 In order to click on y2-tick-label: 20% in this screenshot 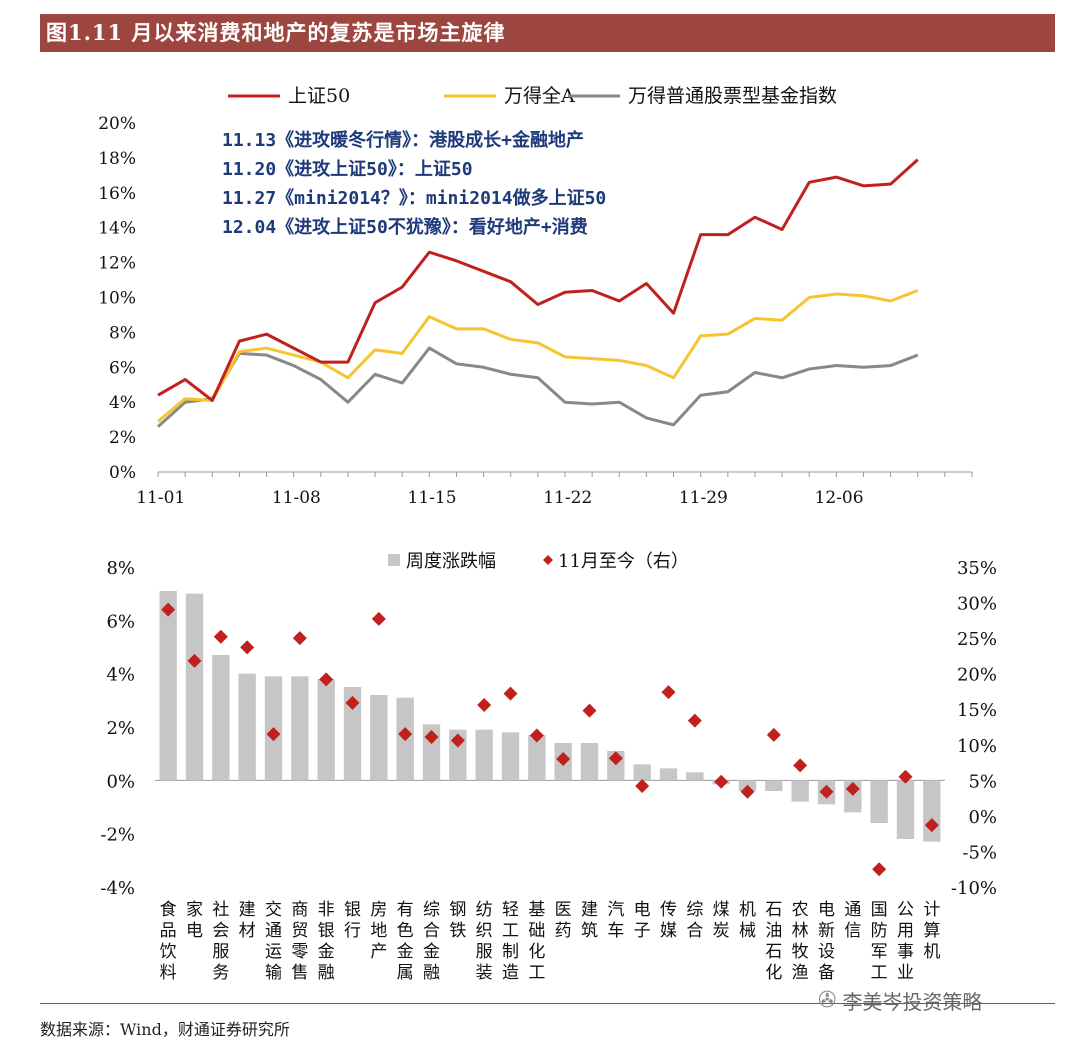, I will do `click(977, 675)`.